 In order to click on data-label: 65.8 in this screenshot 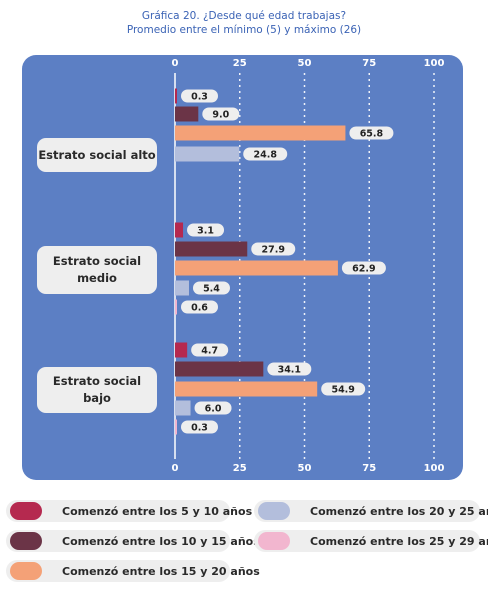, I will do `click(372, 134)`.